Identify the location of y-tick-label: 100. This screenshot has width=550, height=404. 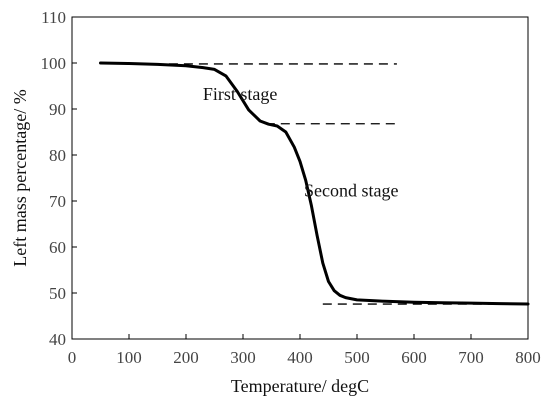
(54, 63).